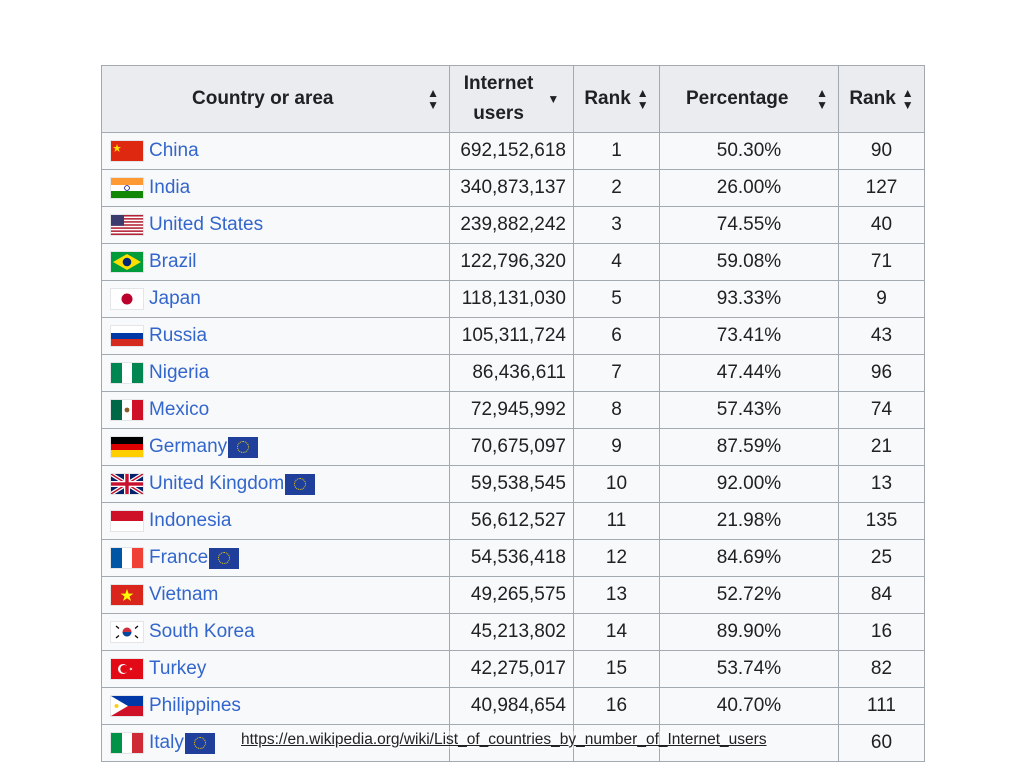  Describe the element at coordinates (881, 225) in the screenshot. I see `rank2-cell: 40` at that location.